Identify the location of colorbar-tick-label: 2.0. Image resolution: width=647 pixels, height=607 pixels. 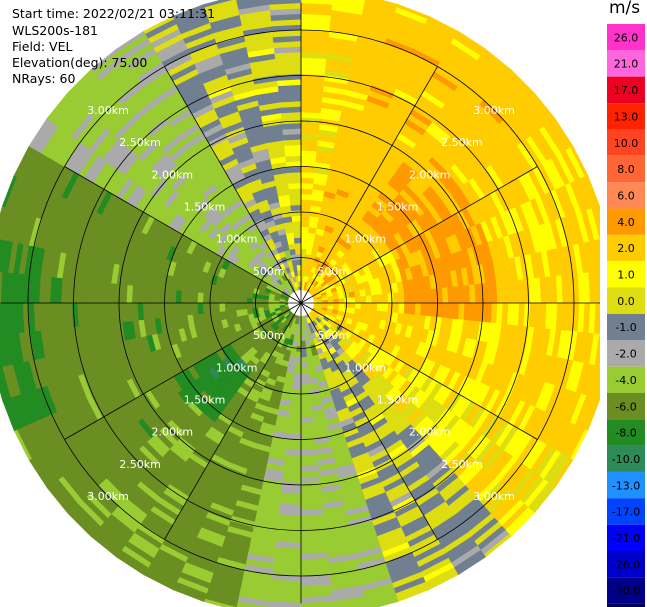
(626, 248).